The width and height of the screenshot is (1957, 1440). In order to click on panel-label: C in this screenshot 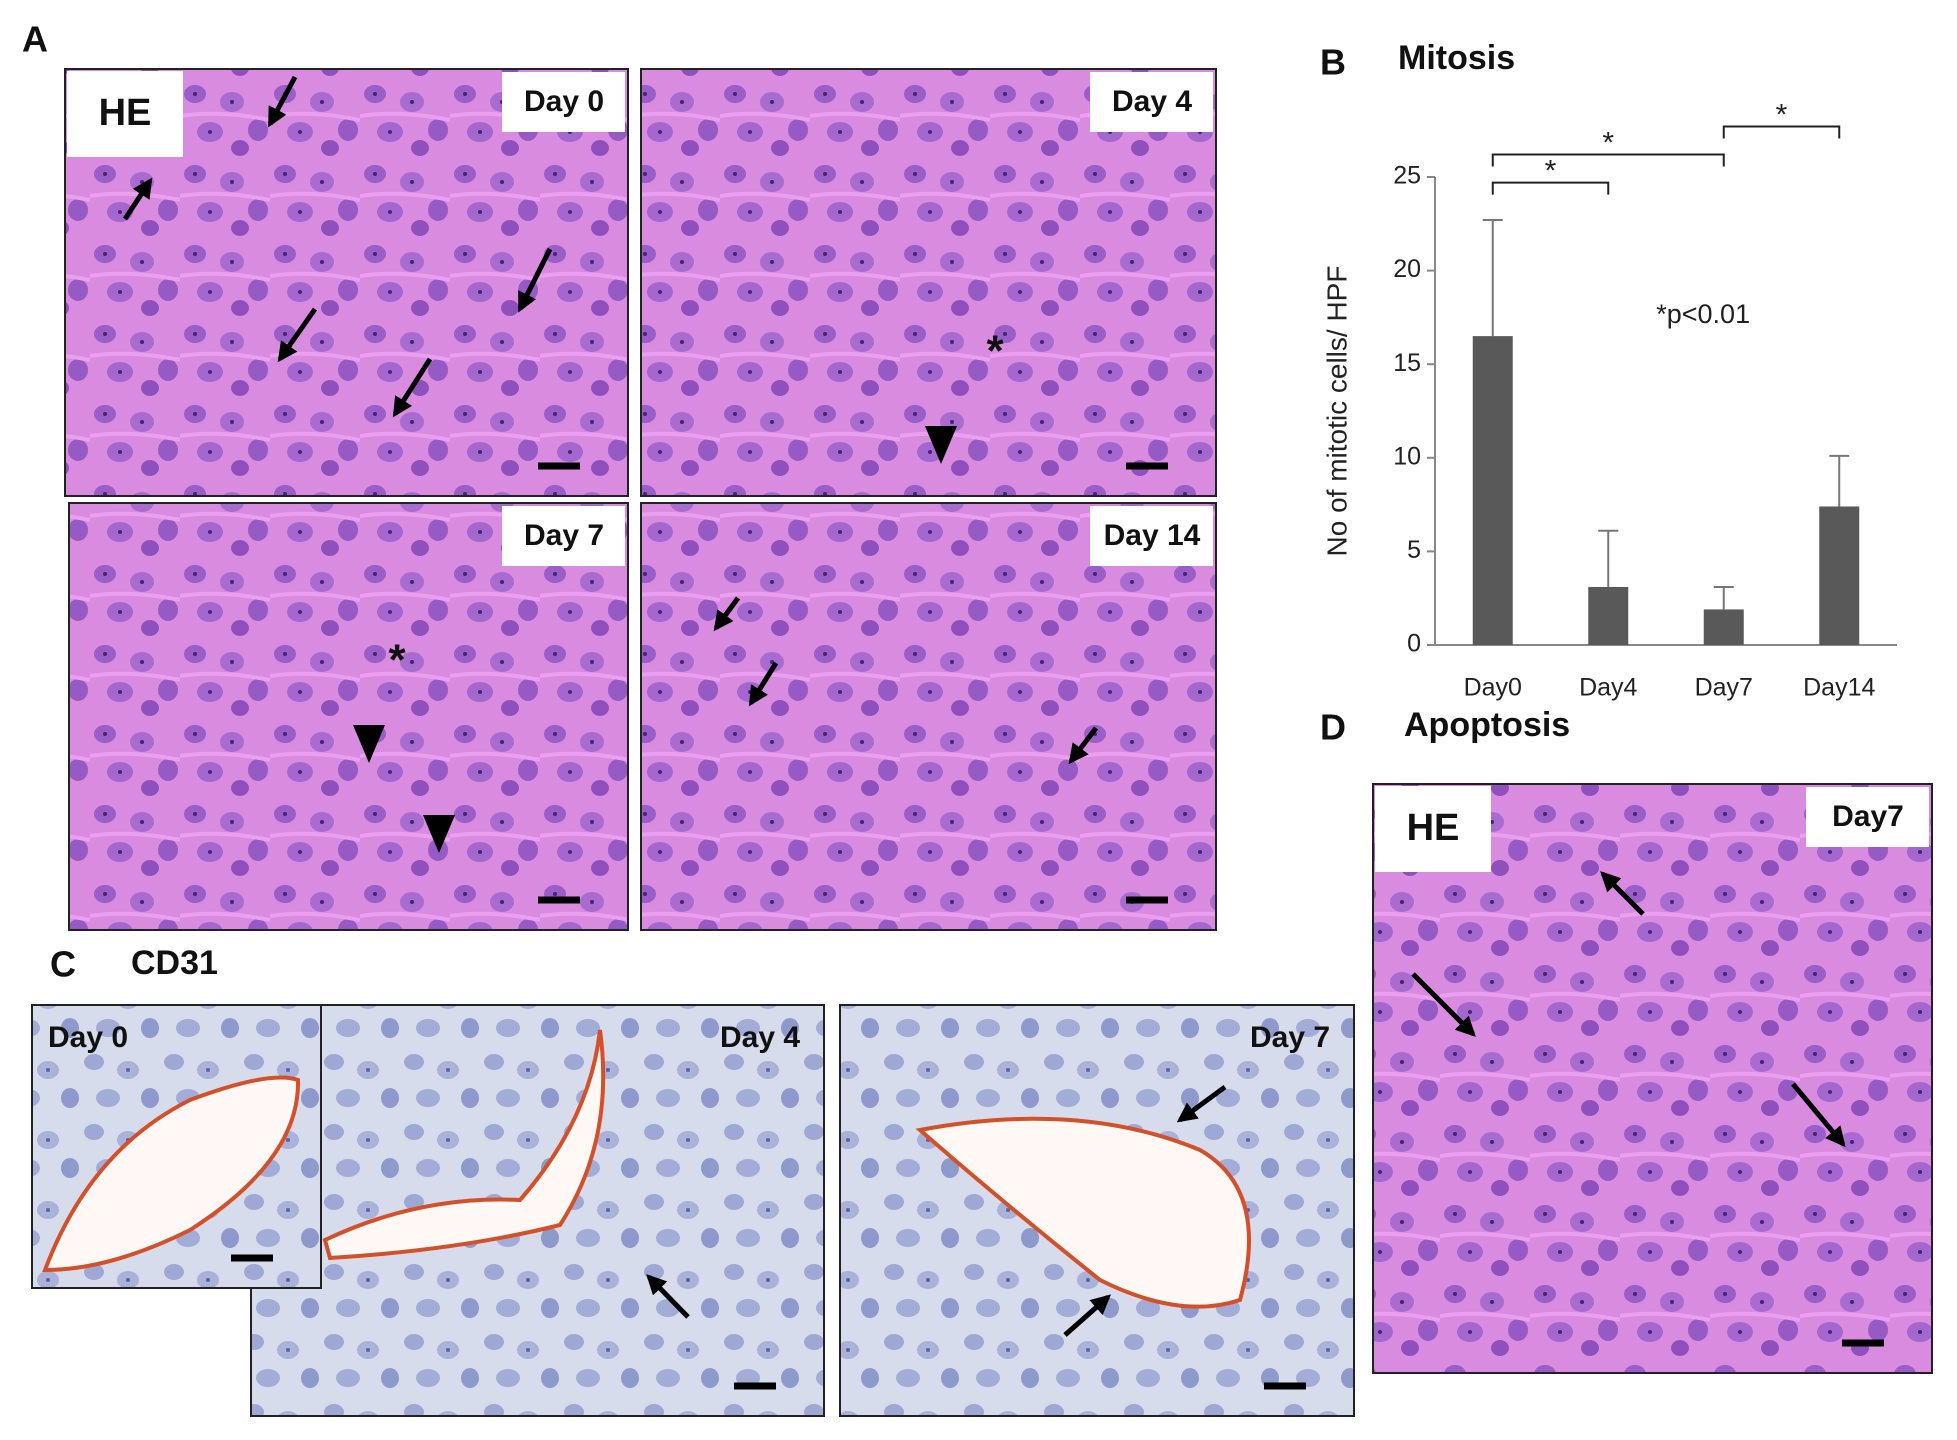, I will do `click(63, 964)`.